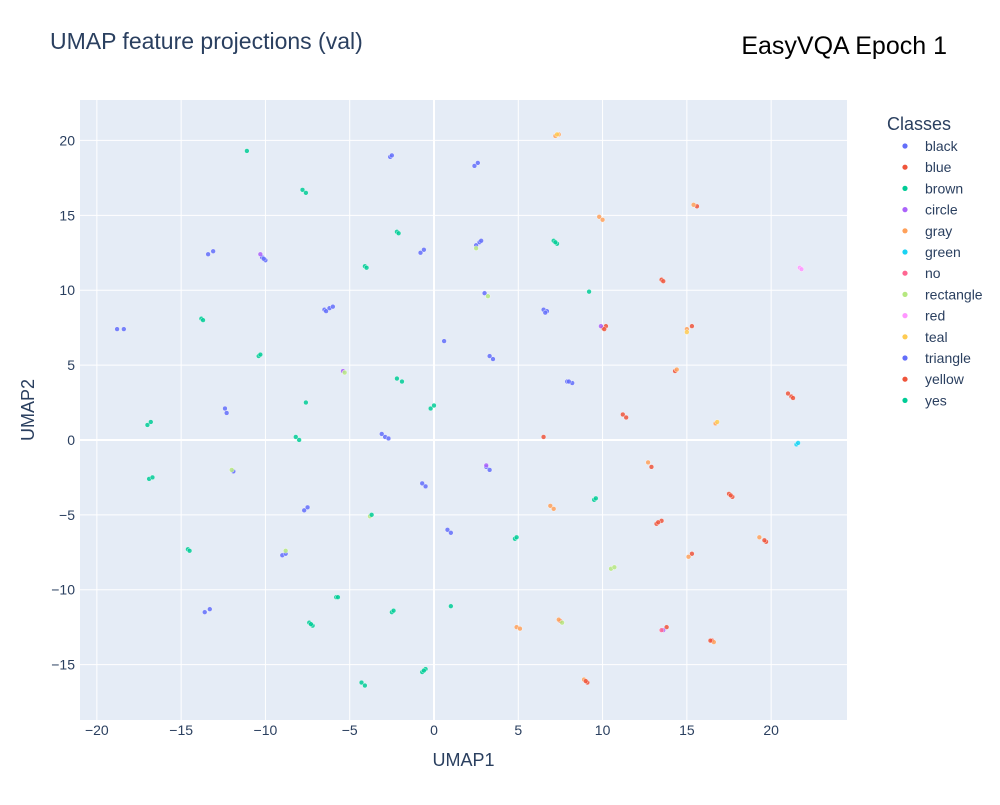 The image size is (1000, 805). I want to click on legend-label-red: red, so click(935, 316).